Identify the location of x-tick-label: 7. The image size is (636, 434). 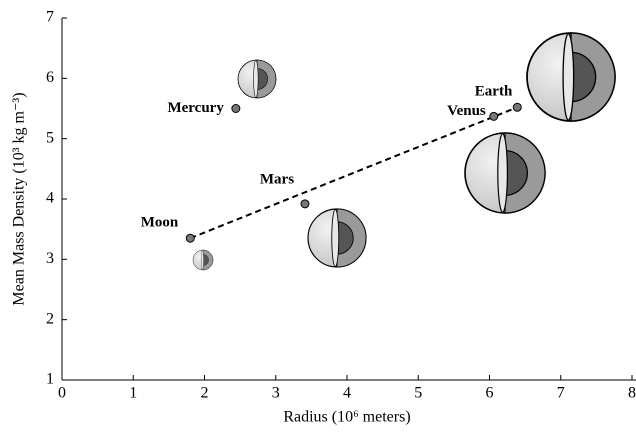
(561, 393).